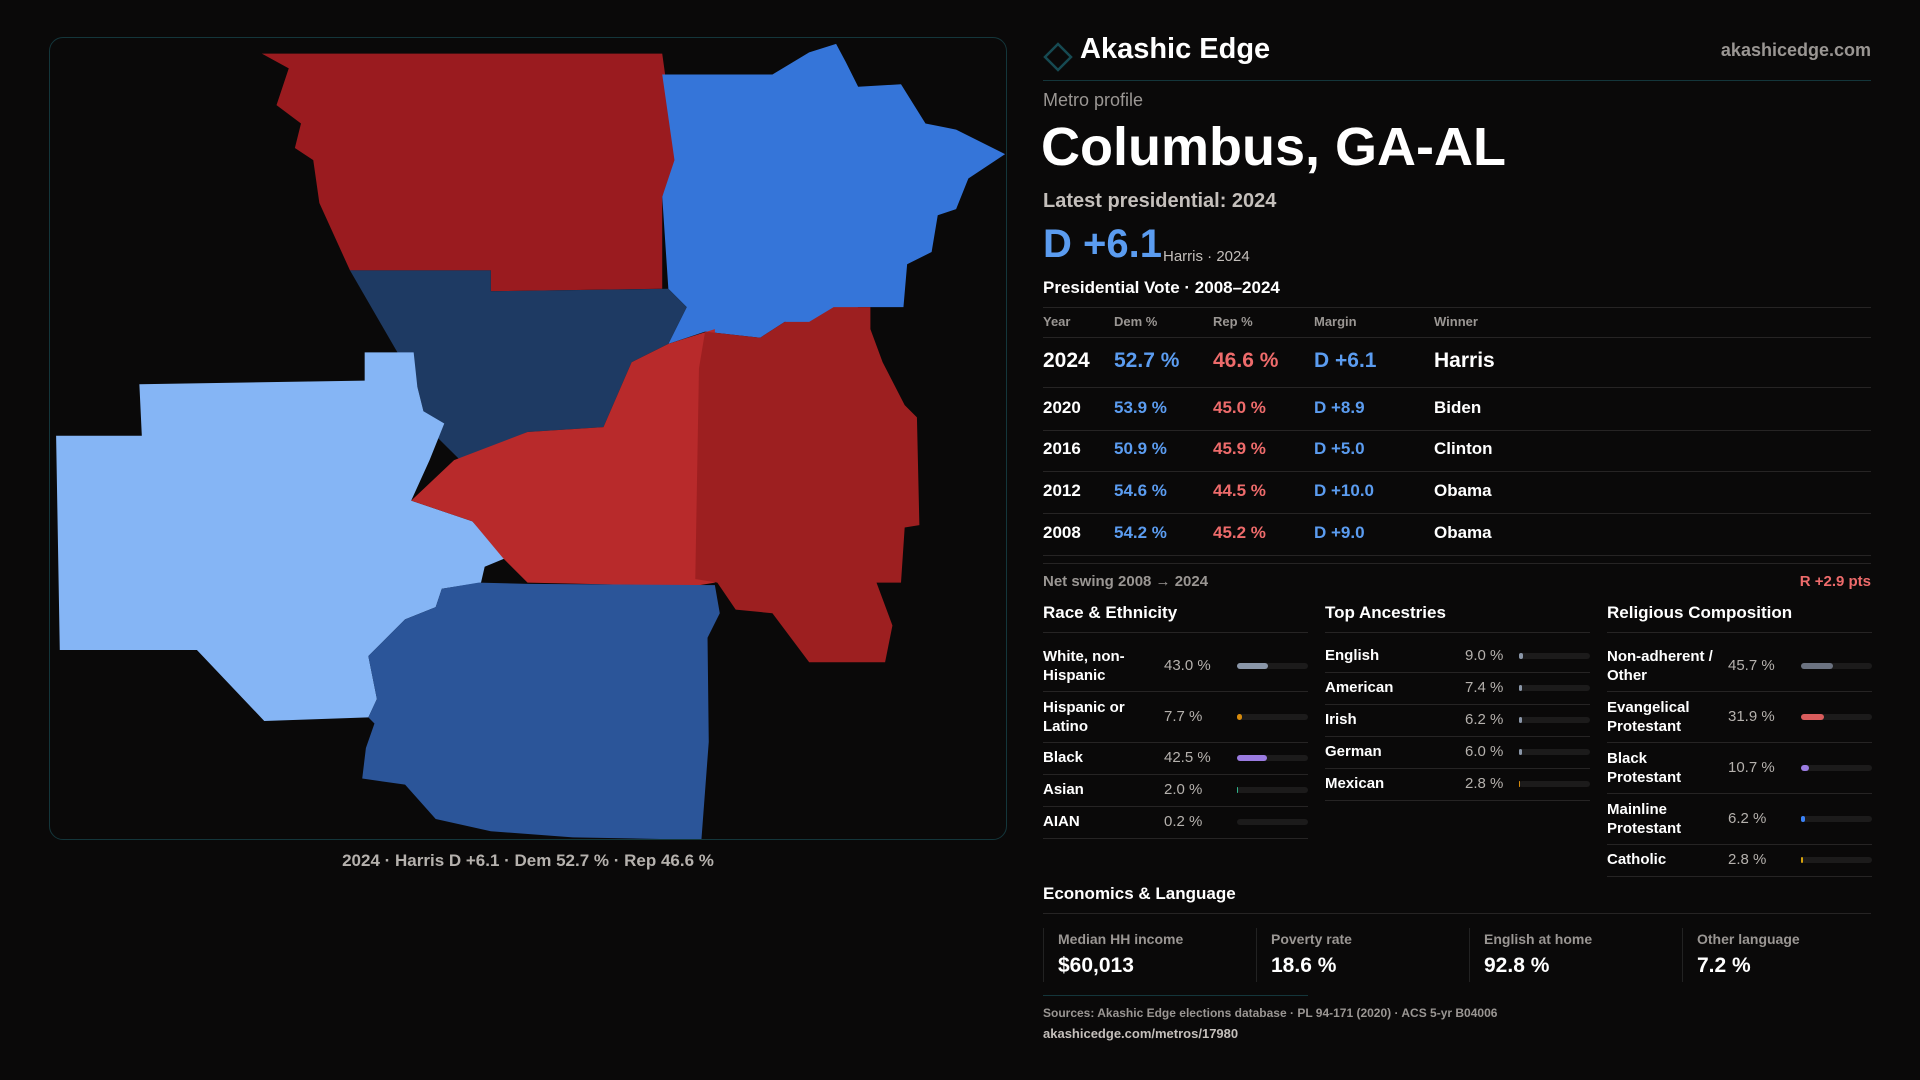 This screenshot has width=1920, height=1080. I want to click on site-link: akashicedge.com, so click(1795, 50).